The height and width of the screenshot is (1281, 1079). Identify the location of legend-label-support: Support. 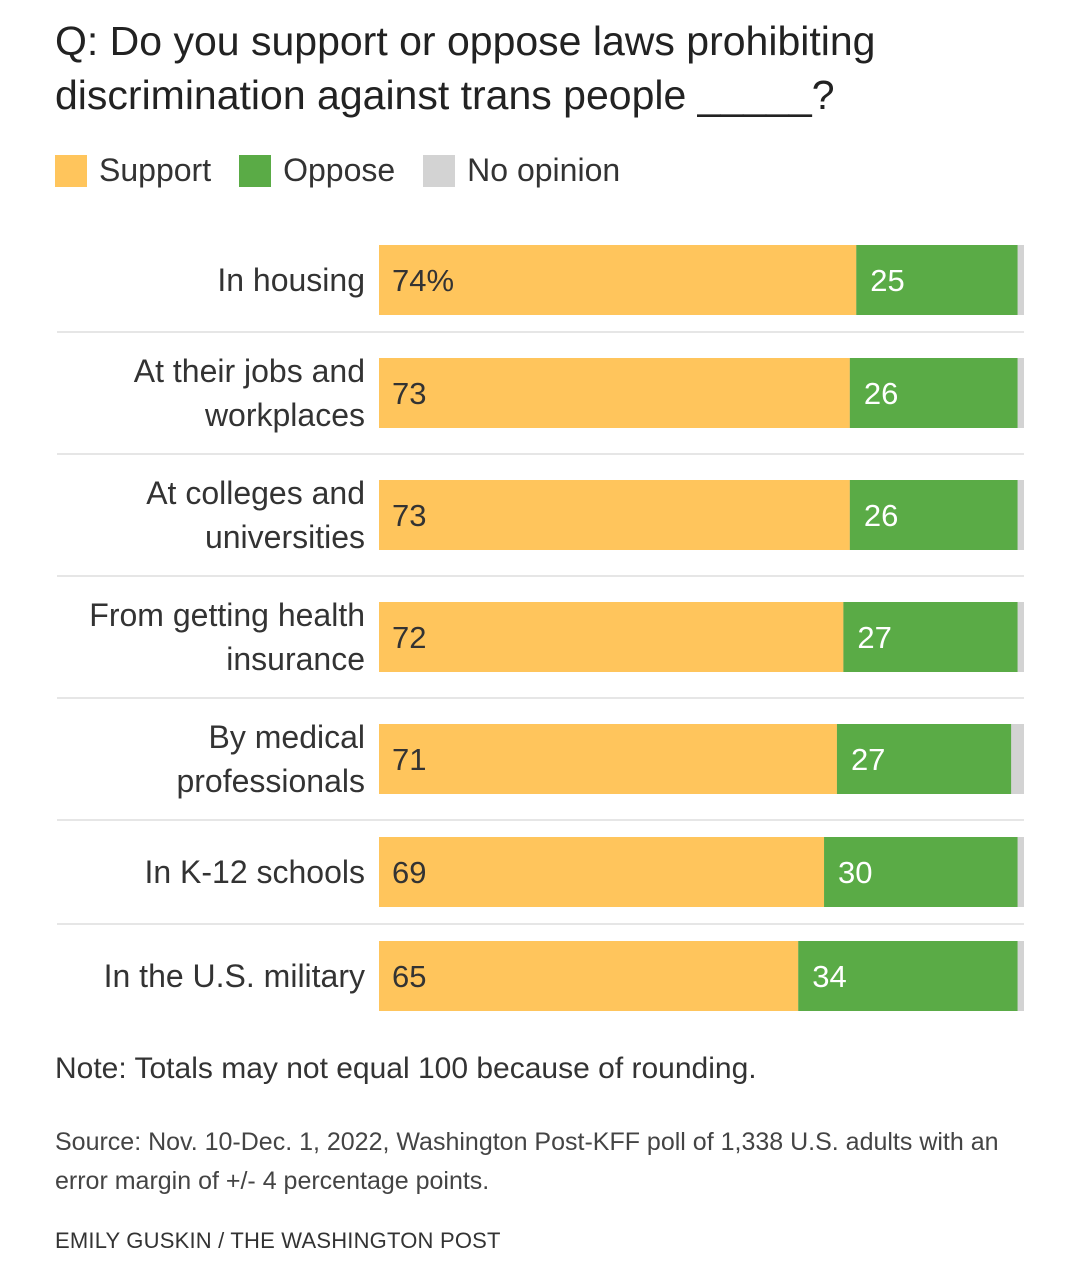
(155, 170).